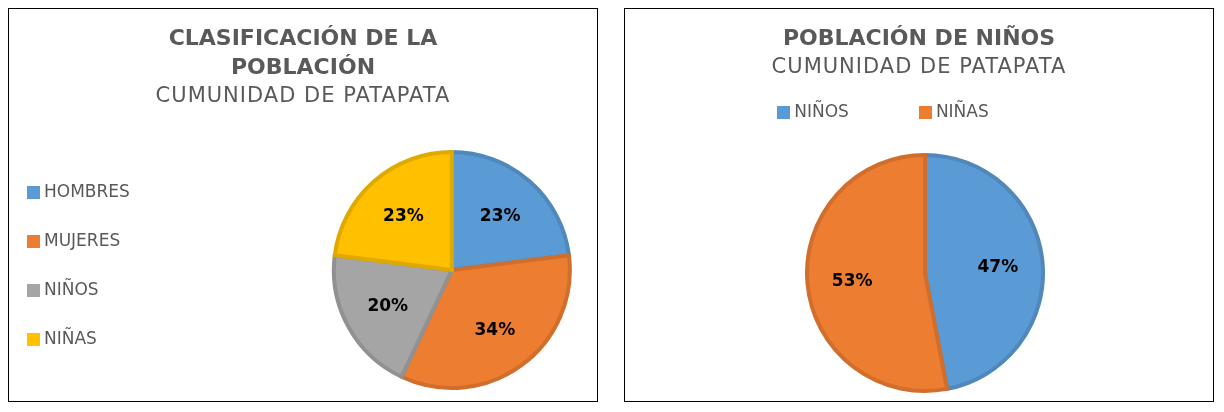 Image resolution: width=1224 pixels, height=412 pixels. What do you see at coordinates (303, 52) in the screenshot?
I see `chart-title: CLASIFICACIÓN DE LA POBLACIÓN` at bounding box center [303, 52].